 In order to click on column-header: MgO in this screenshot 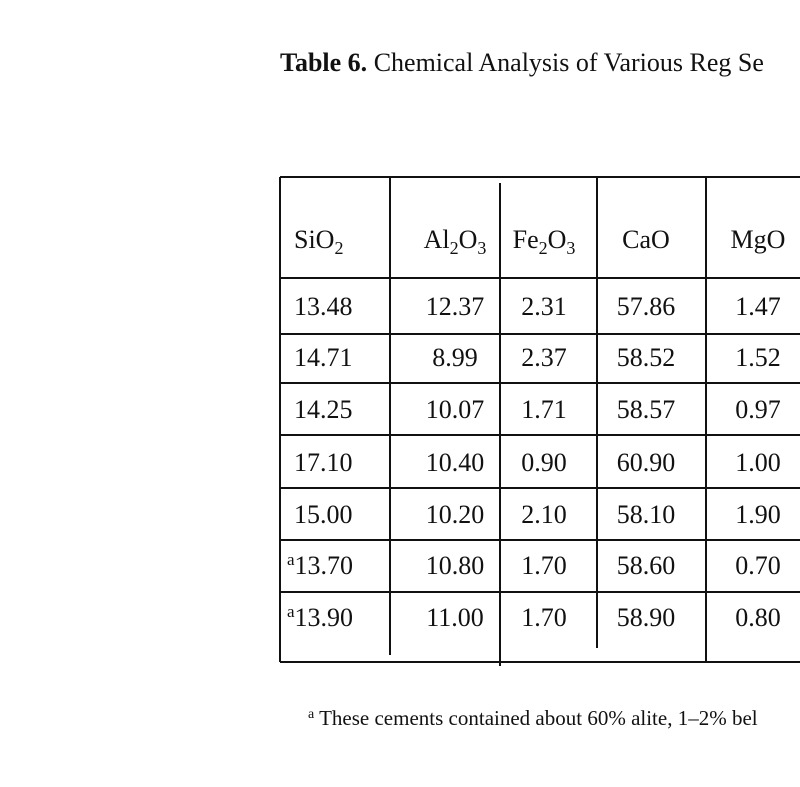, I will do `click(758, 240)`.